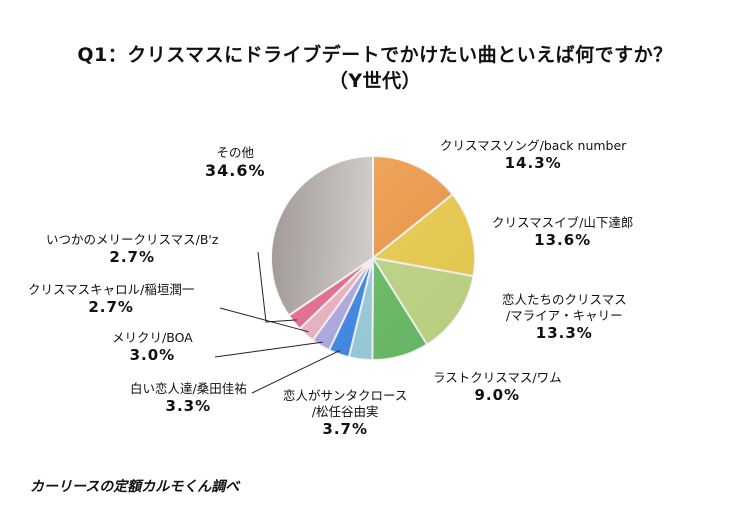 Image resolution: width=750 pixels, height=520 pixels. I want to click on slice-name: クリスマスイブ/山下達郎, so click(563, 222).